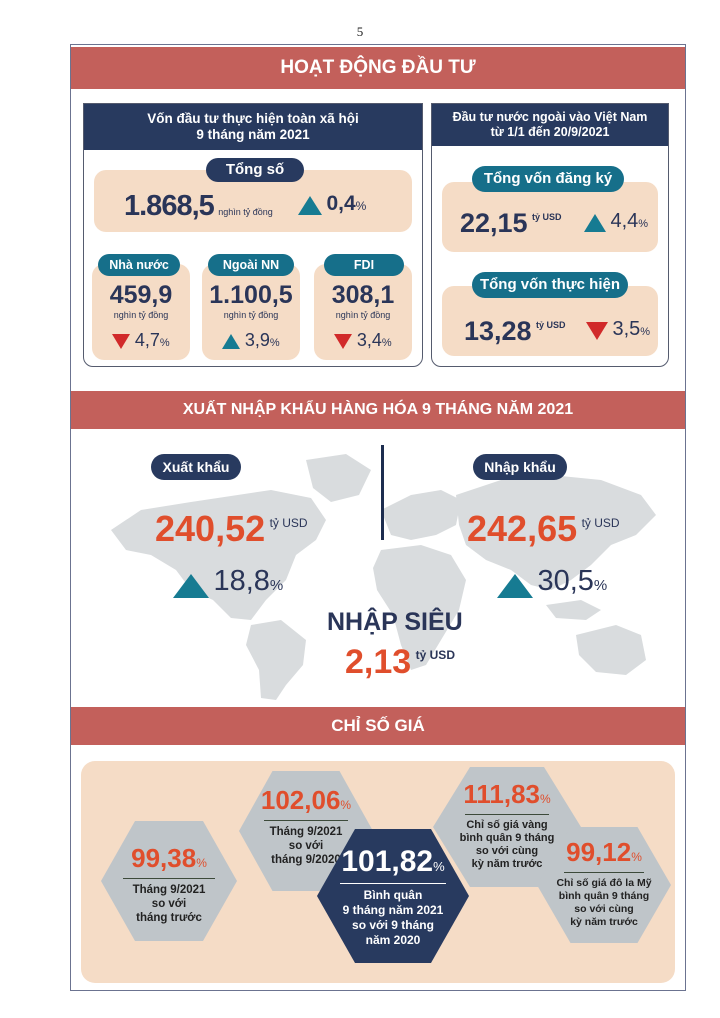  Describe the element at coordinates (241, 581) in the screenshot. I see `change-value: 18,8` at that location.